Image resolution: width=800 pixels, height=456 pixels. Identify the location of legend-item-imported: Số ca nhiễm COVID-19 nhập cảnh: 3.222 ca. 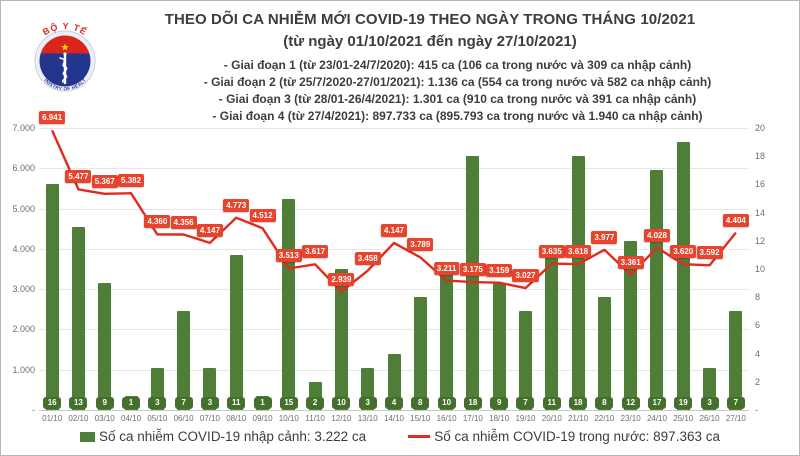
(223, 436).